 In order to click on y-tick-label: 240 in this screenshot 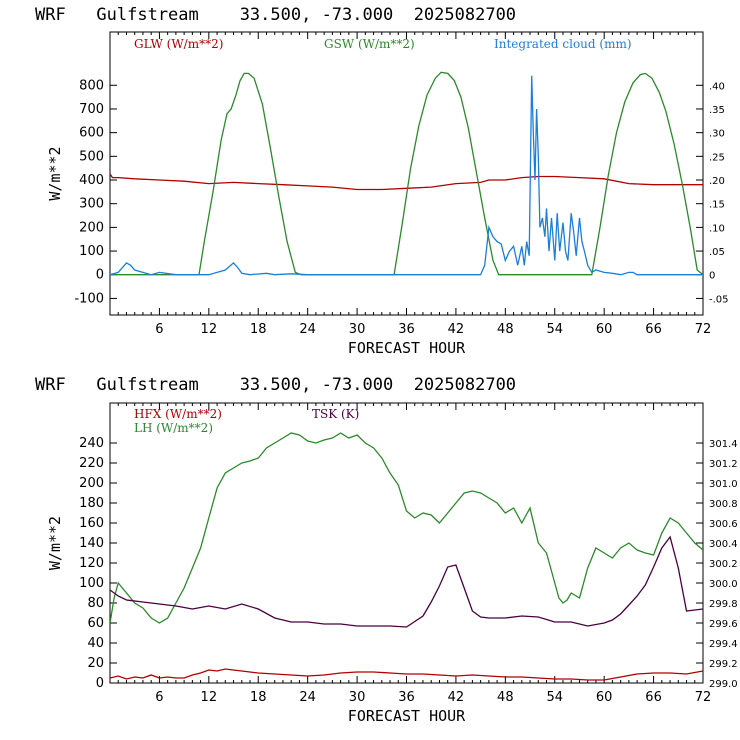, I will do `click(91, 443)`.